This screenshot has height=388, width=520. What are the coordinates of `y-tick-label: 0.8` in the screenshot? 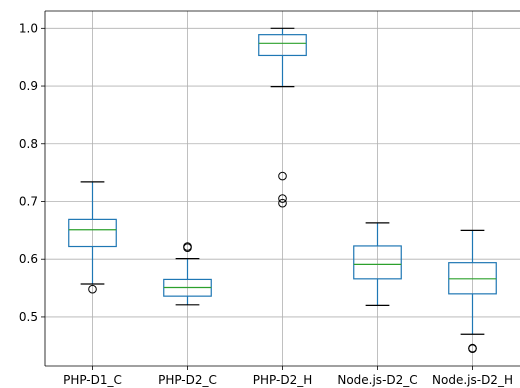 It's located at (28, 144).